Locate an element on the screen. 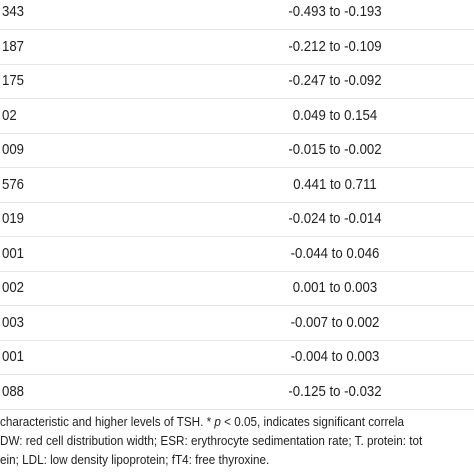 The image size is (474, 474). table-row: 175 -0.247 to -0.092 is located at coordinates (237, 81).